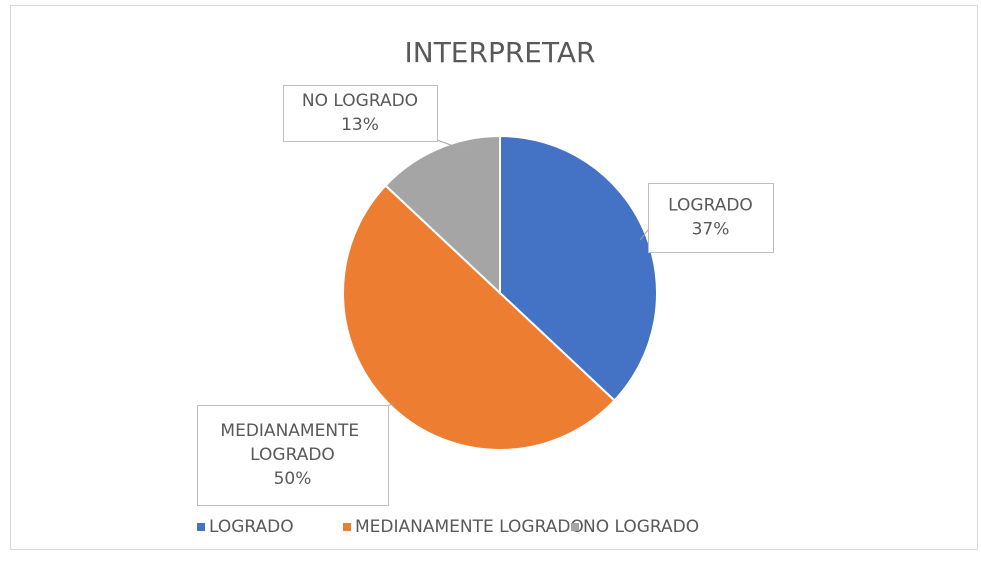 The image size is (981, 561). What do you see at coordinates (251, 527) in the screenshot?
I see `legend-label: LOGRADO` at bounding box center [251, 527].